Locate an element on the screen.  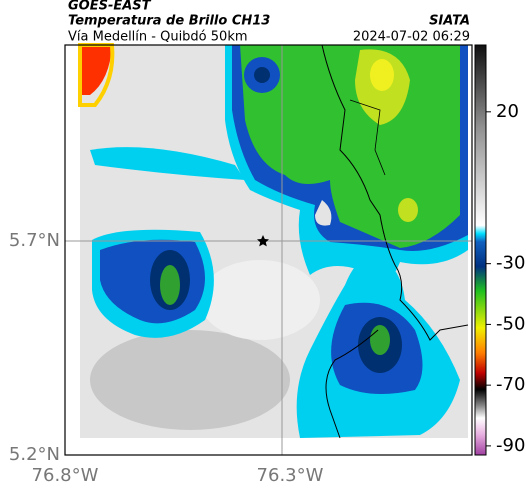
subtitle: Temperatura de Brillo CH13 is located at coordinates (169, 21).